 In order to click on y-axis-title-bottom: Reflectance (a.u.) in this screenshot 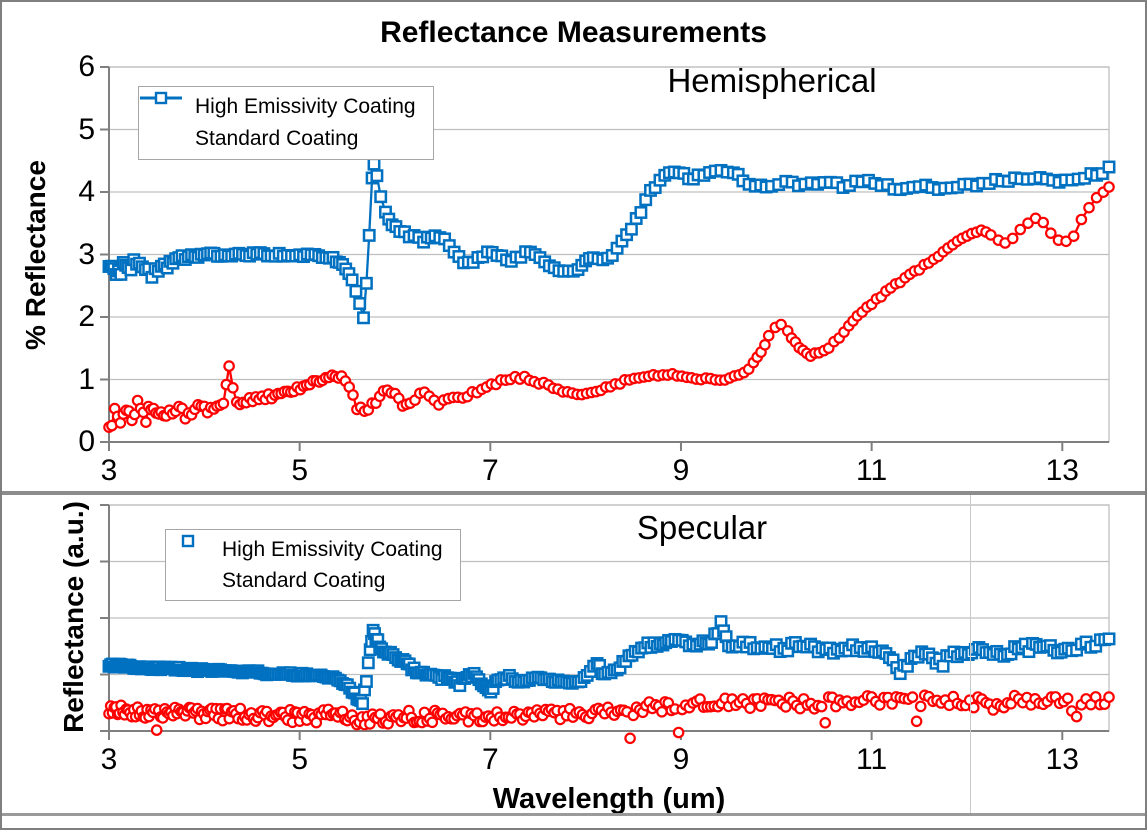, I will do `click(73, 617)`.